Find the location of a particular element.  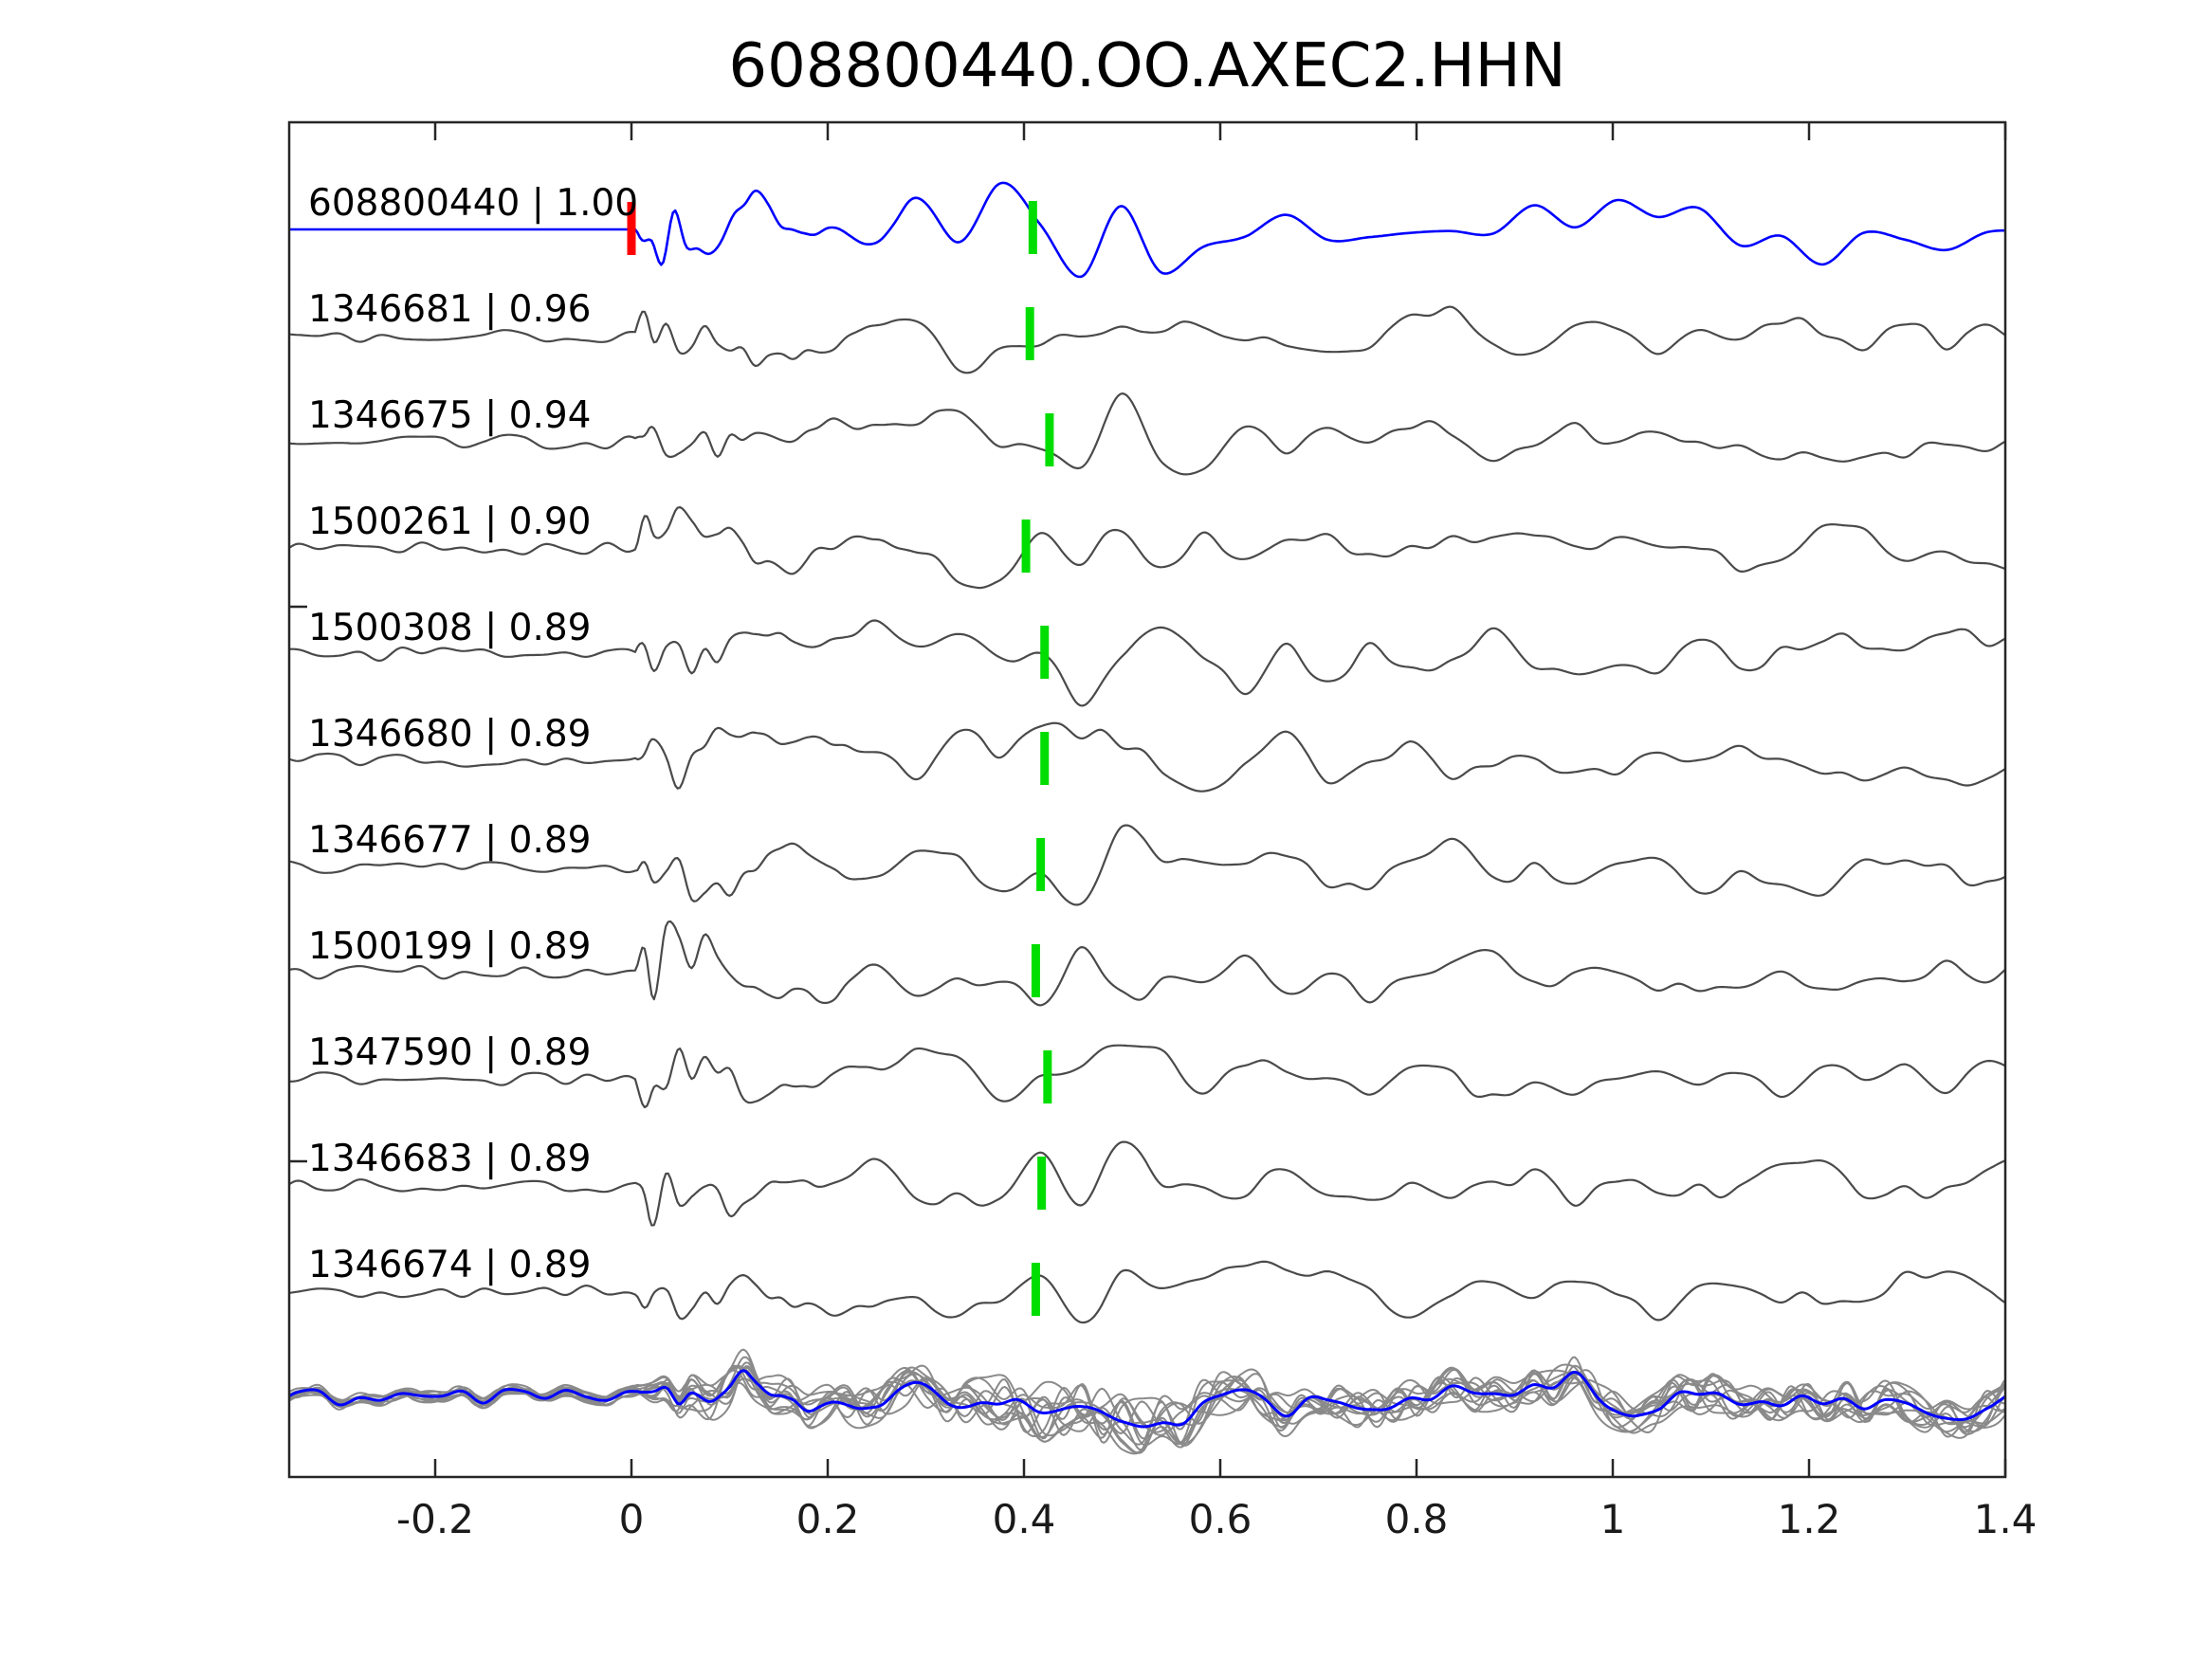

x-tick-label: 1.2 is located at coordinates (1809, 1519).